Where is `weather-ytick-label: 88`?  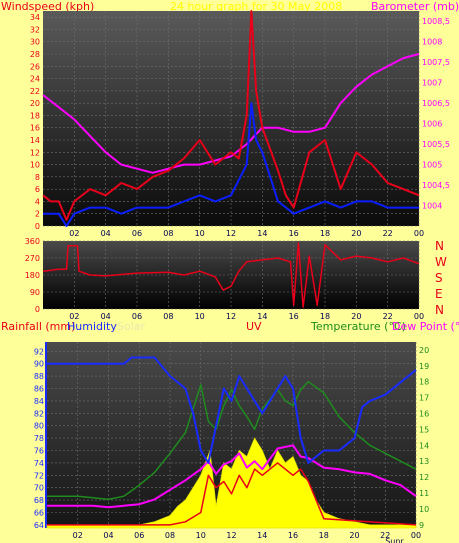 weather-ytick-label: 88 is located at coordinates (39, 376).